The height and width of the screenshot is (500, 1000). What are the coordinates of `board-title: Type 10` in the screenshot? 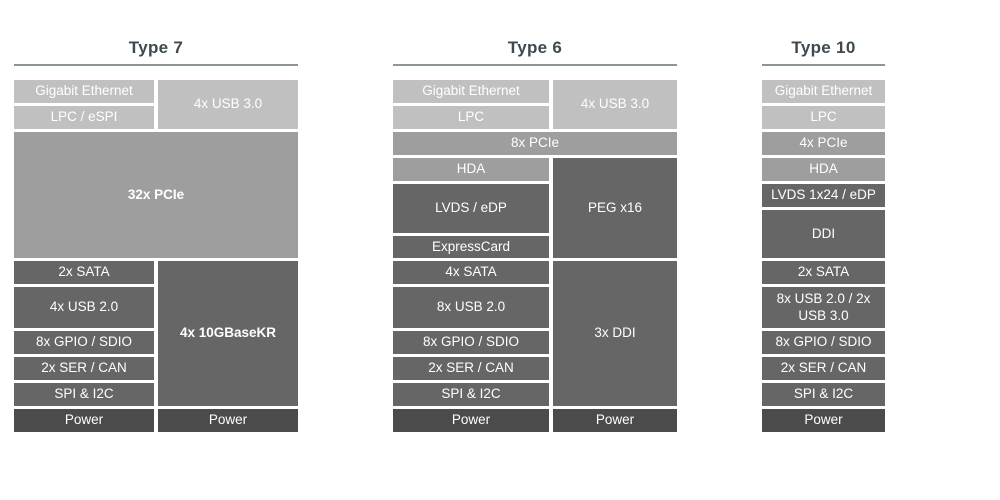 It's located at (823, 47).